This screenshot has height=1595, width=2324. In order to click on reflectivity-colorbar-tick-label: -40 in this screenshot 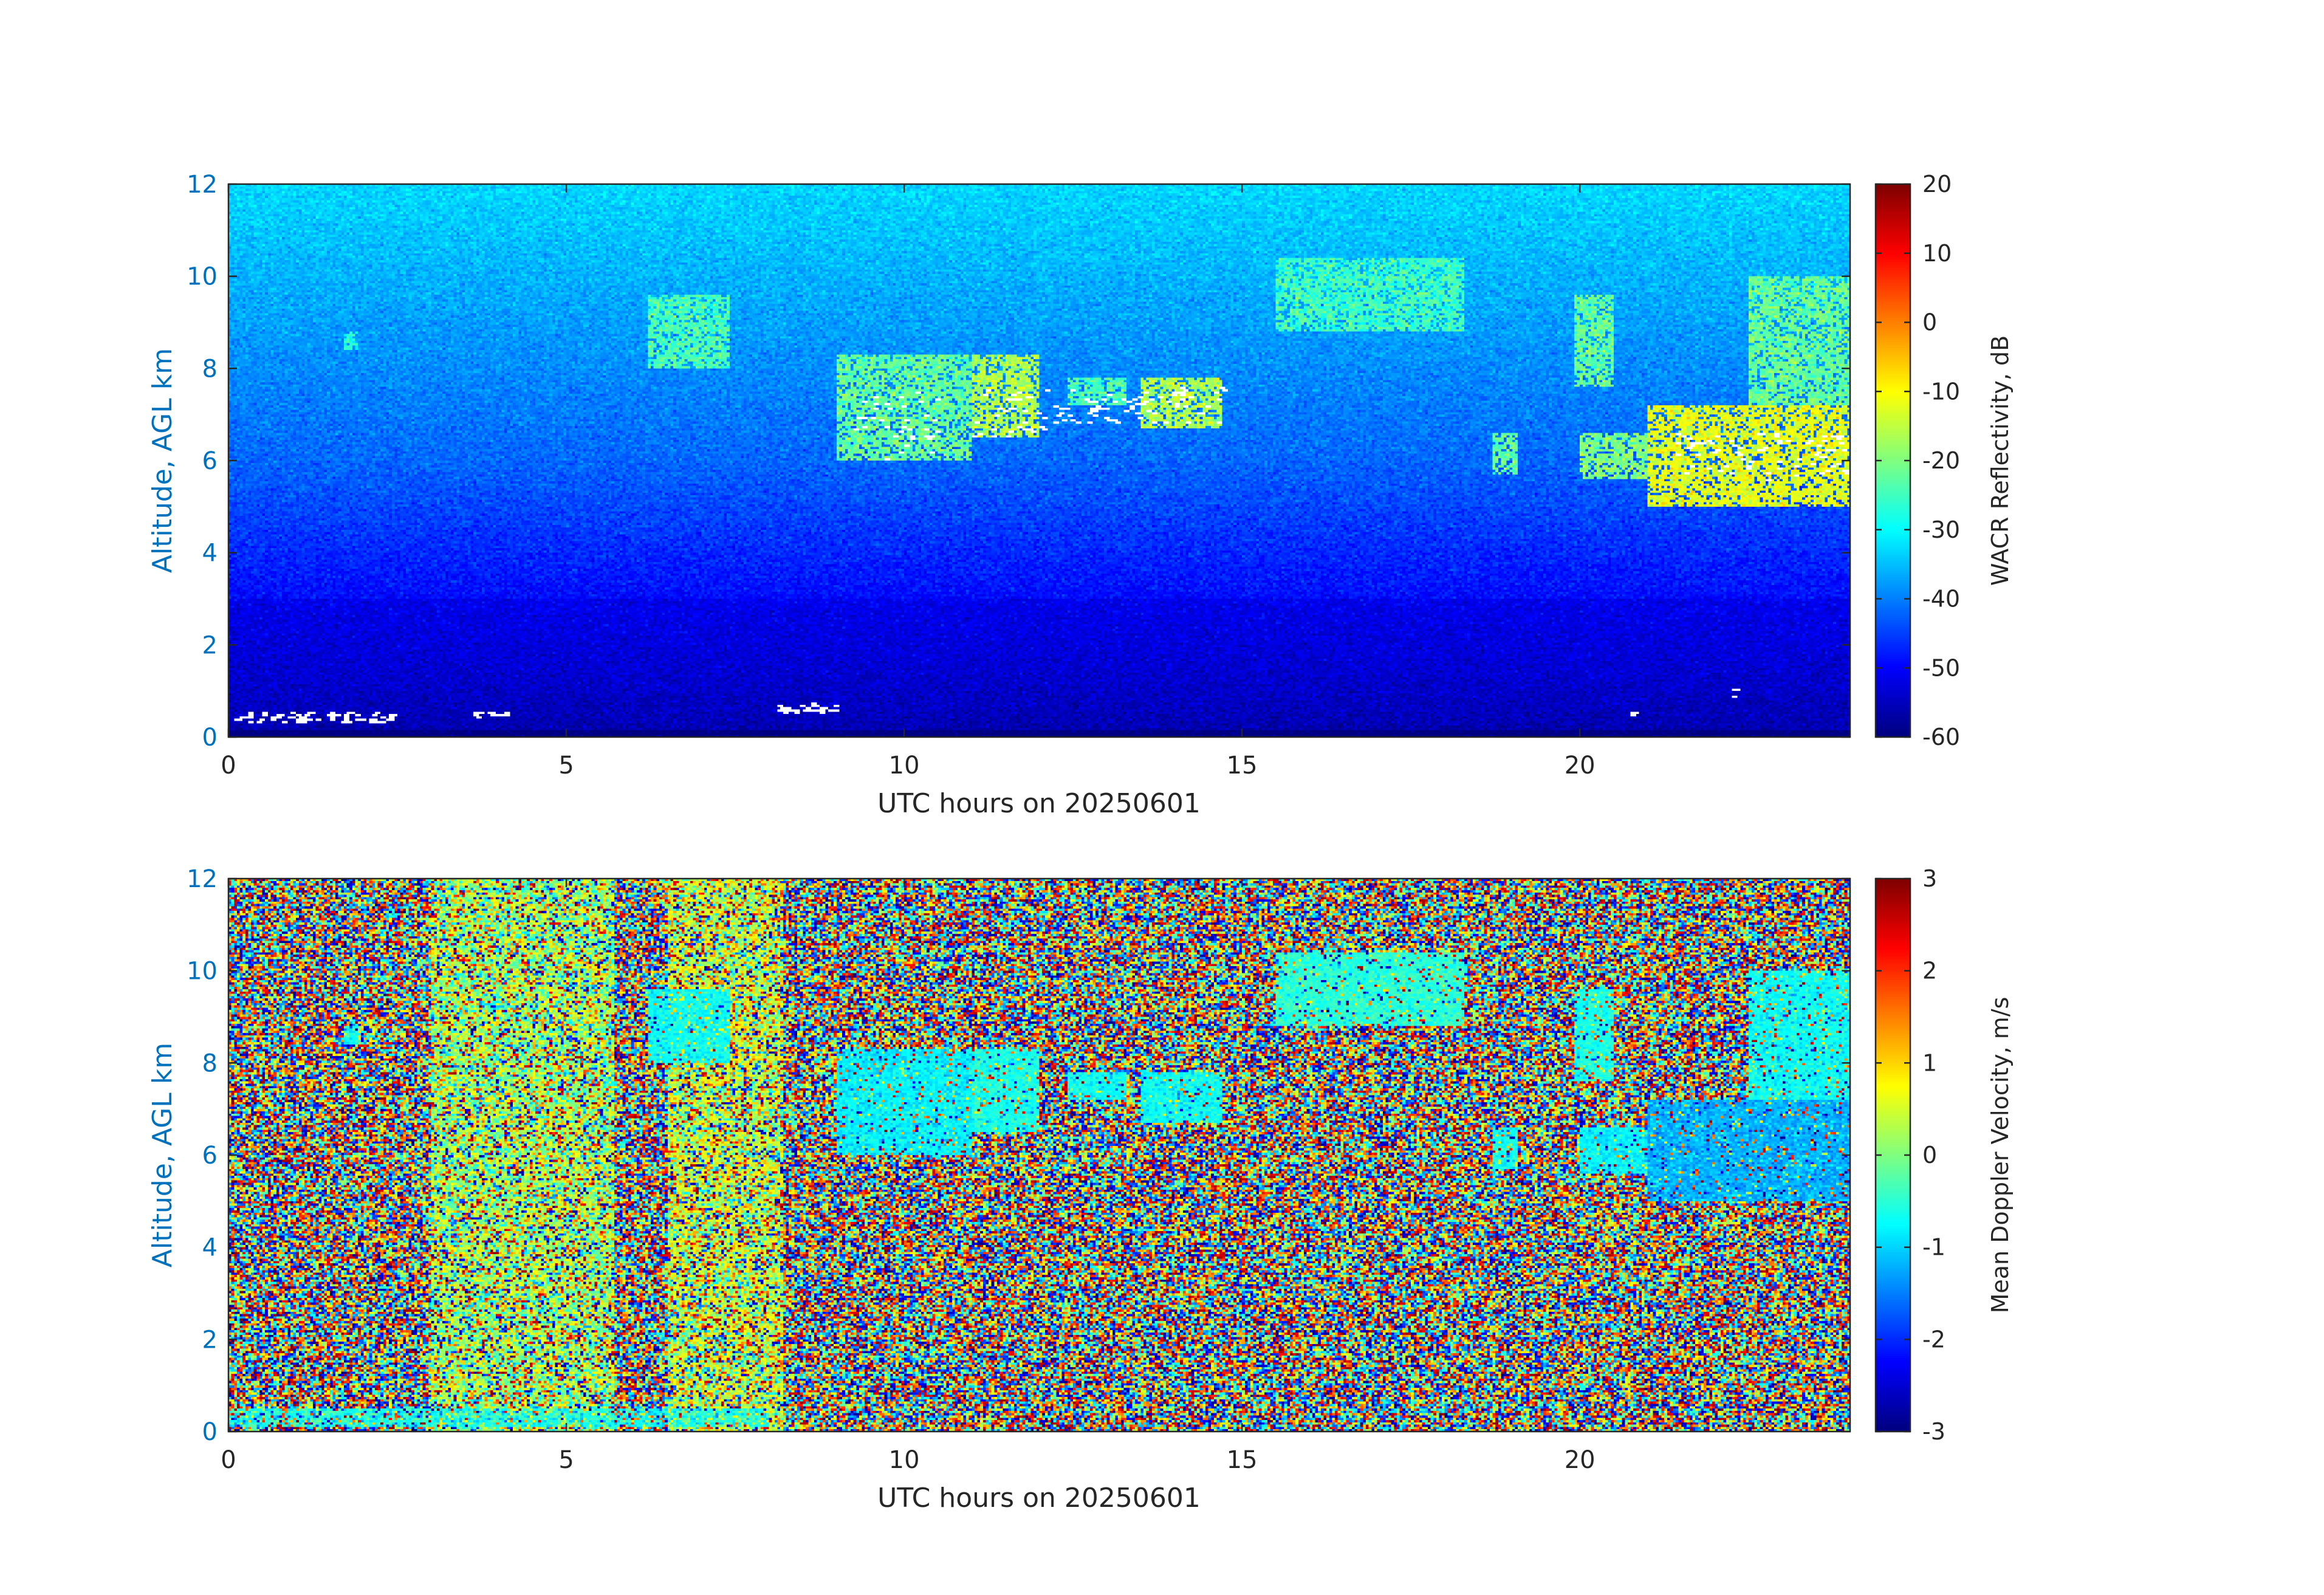, I will do `click(1941, 599)`.